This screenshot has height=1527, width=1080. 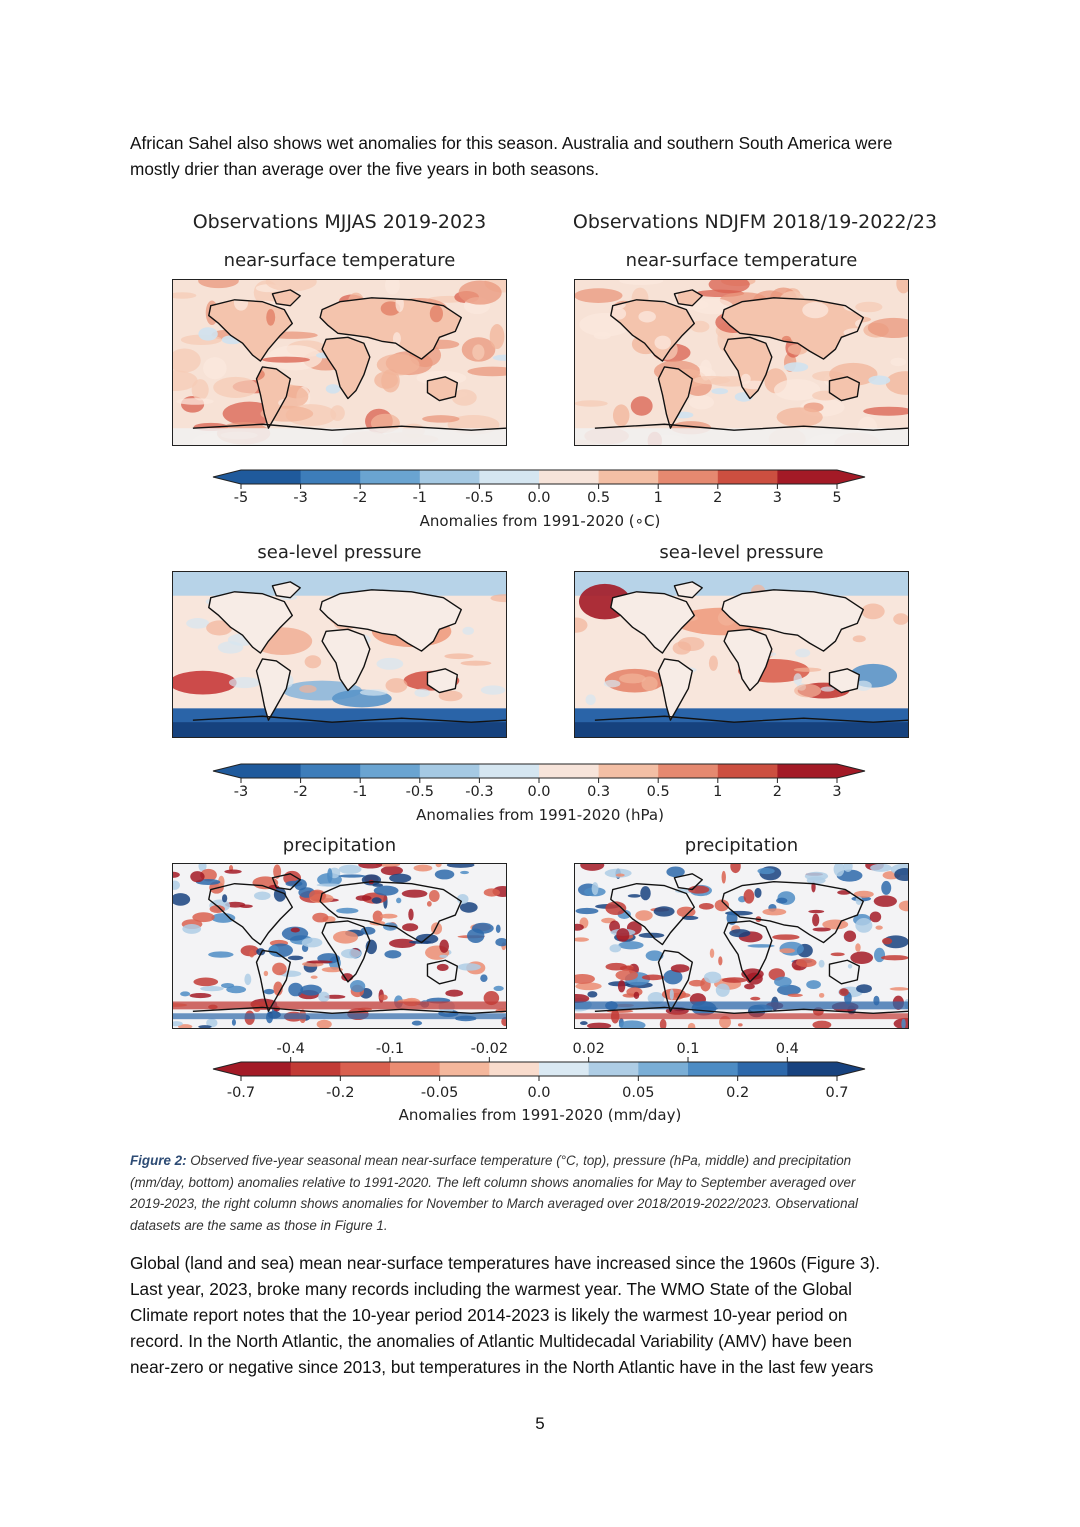 What do you see at coordinates (440, 1093) in the screenshot?
I see `colorbar-tick-label: -0.05` at bounding box center [440, 1093].